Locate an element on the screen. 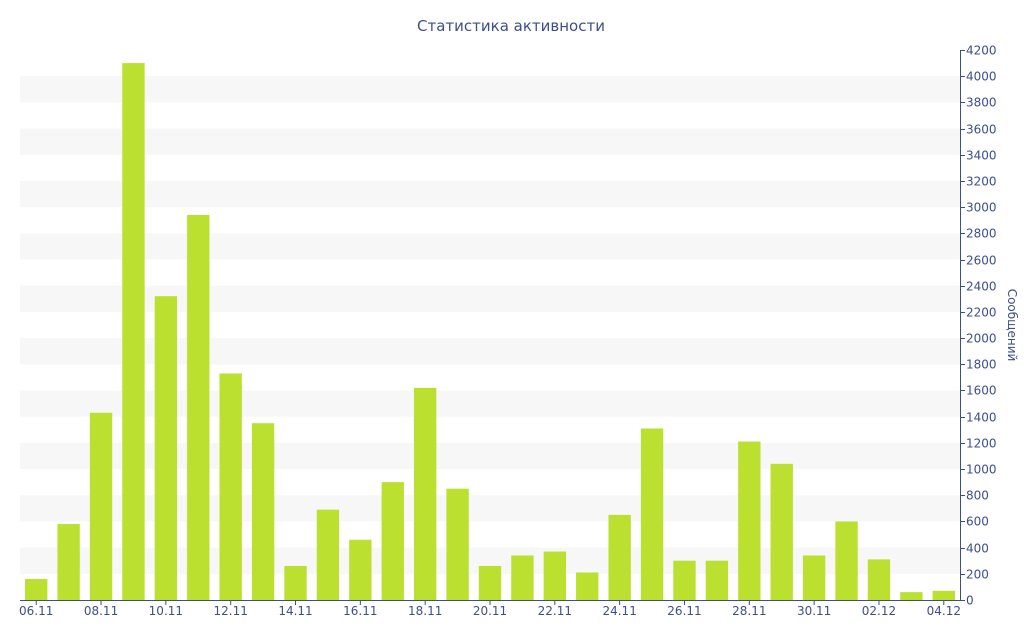 The image size is (1024, 640). bar-30.11 is located at coordinates (814, 577).